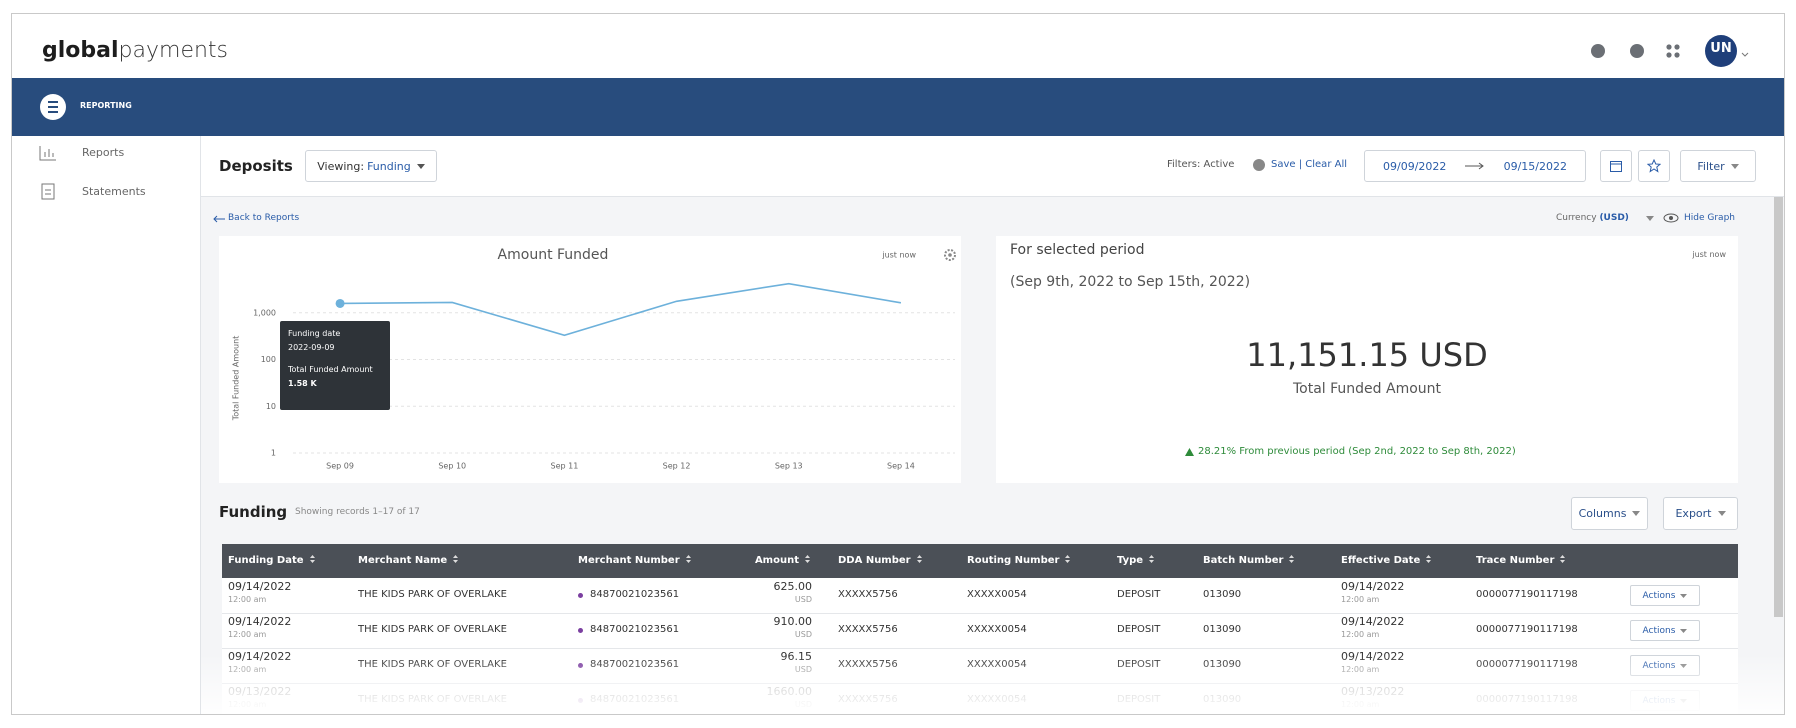  What do you see at coordinates (1367, 389) in the screenshot?
I see `total-label: Total Funded Amount` at bounding box center [1367, 389].